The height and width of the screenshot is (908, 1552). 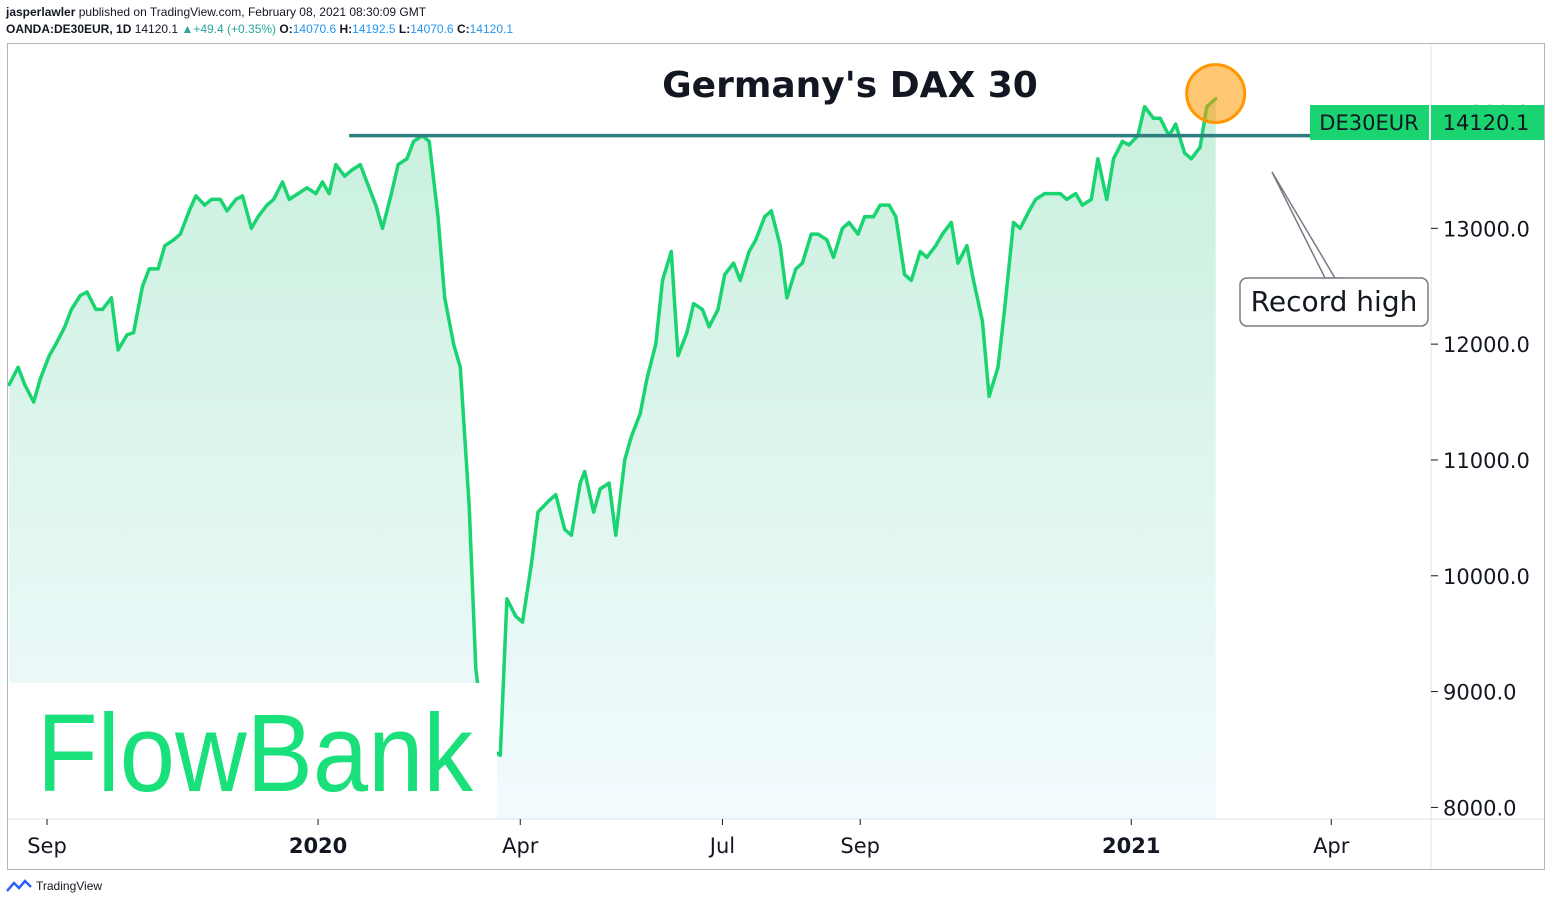 I want to click on x-tick-label: 2020, so click(x=318, y=846).